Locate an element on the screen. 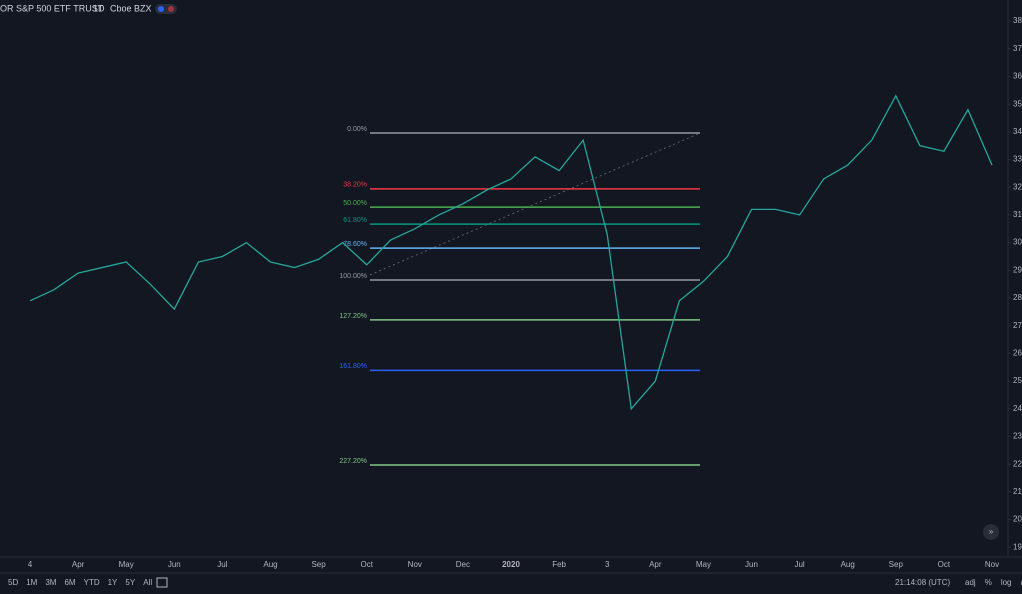 The width and height of the screenshot is (1022, 594). y-tick-label: 340 is located at coordinates (1017, 131).